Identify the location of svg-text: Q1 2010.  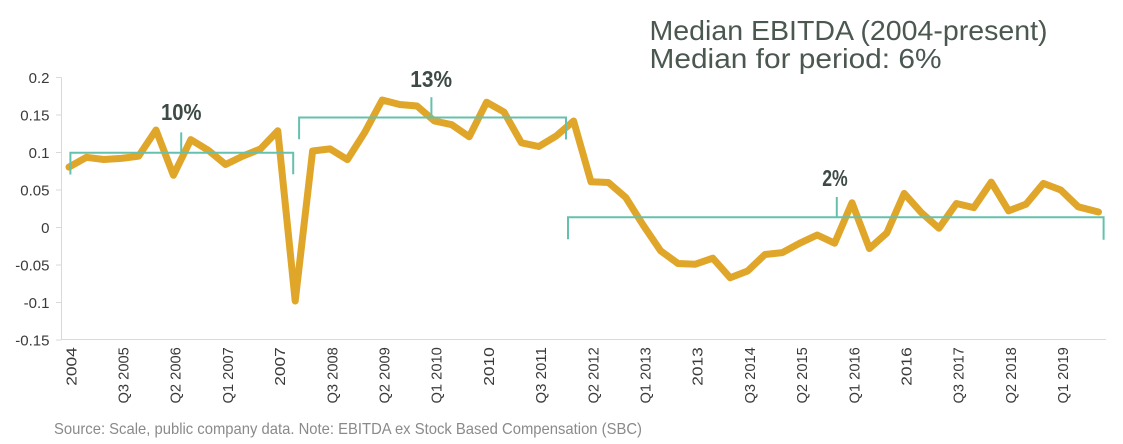
(437, 375).